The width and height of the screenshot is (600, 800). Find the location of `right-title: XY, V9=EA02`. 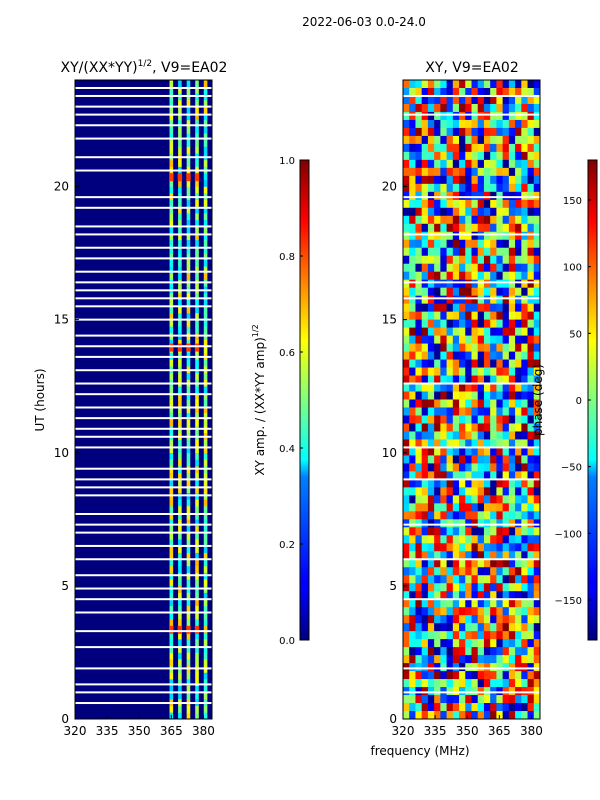

right-title: XY, V9=EA02 is located at coordinates (472, 68).